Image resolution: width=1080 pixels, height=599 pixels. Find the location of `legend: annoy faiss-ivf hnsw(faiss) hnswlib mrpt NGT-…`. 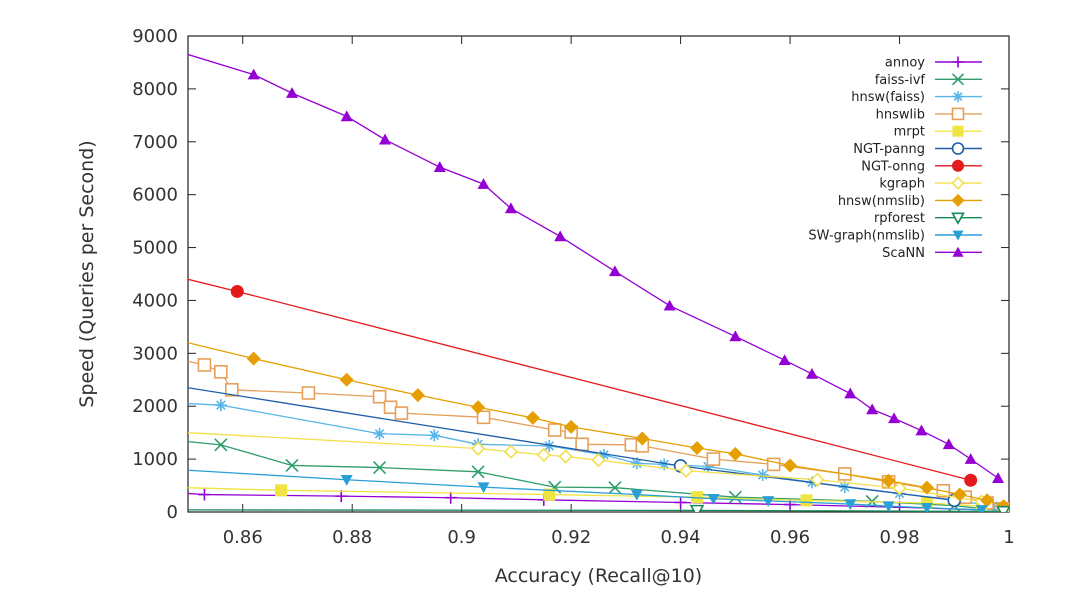

legend: annoy faiss-ivf hnsw(faiss) hnswlib mrpt NGT-… is located at coordinates (895, 158).